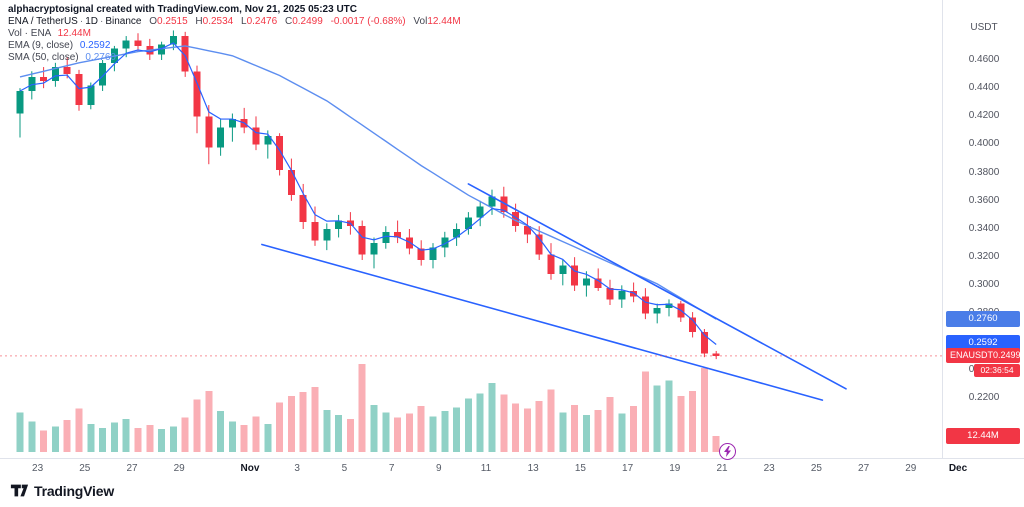  Describe the element at coordinates (675, 468) in the screenshot. I see `time-axis-label: 19` at that location.